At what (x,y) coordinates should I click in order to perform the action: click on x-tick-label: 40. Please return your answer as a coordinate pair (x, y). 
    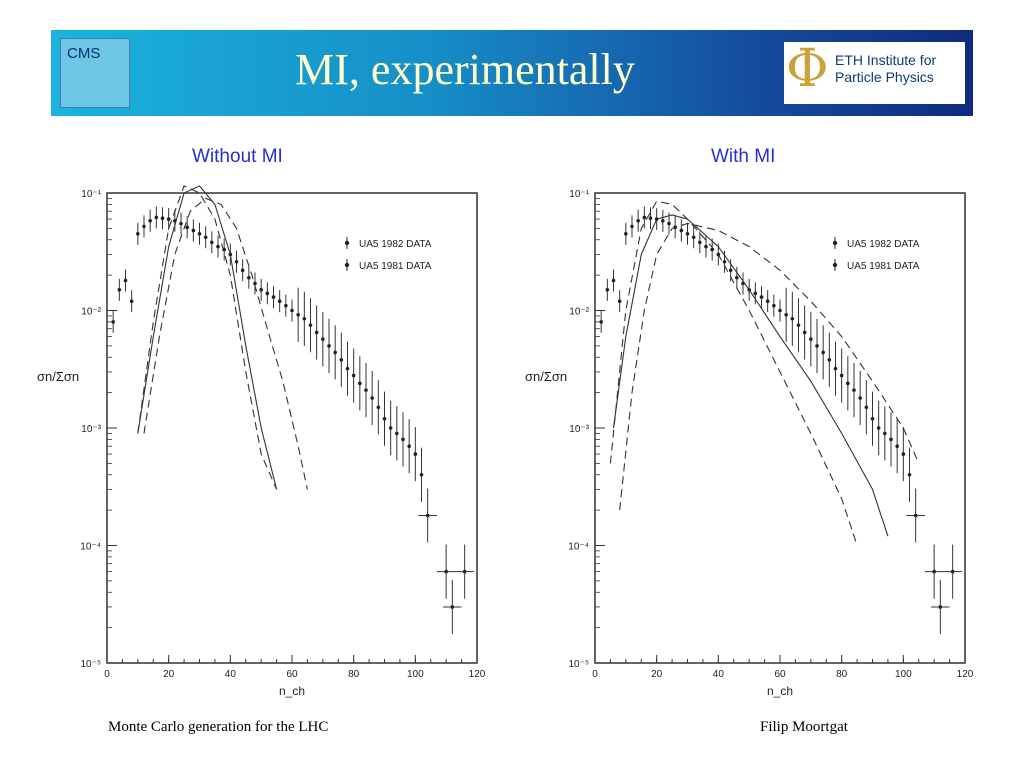
    Looking at the image, I should click on (231, 674).